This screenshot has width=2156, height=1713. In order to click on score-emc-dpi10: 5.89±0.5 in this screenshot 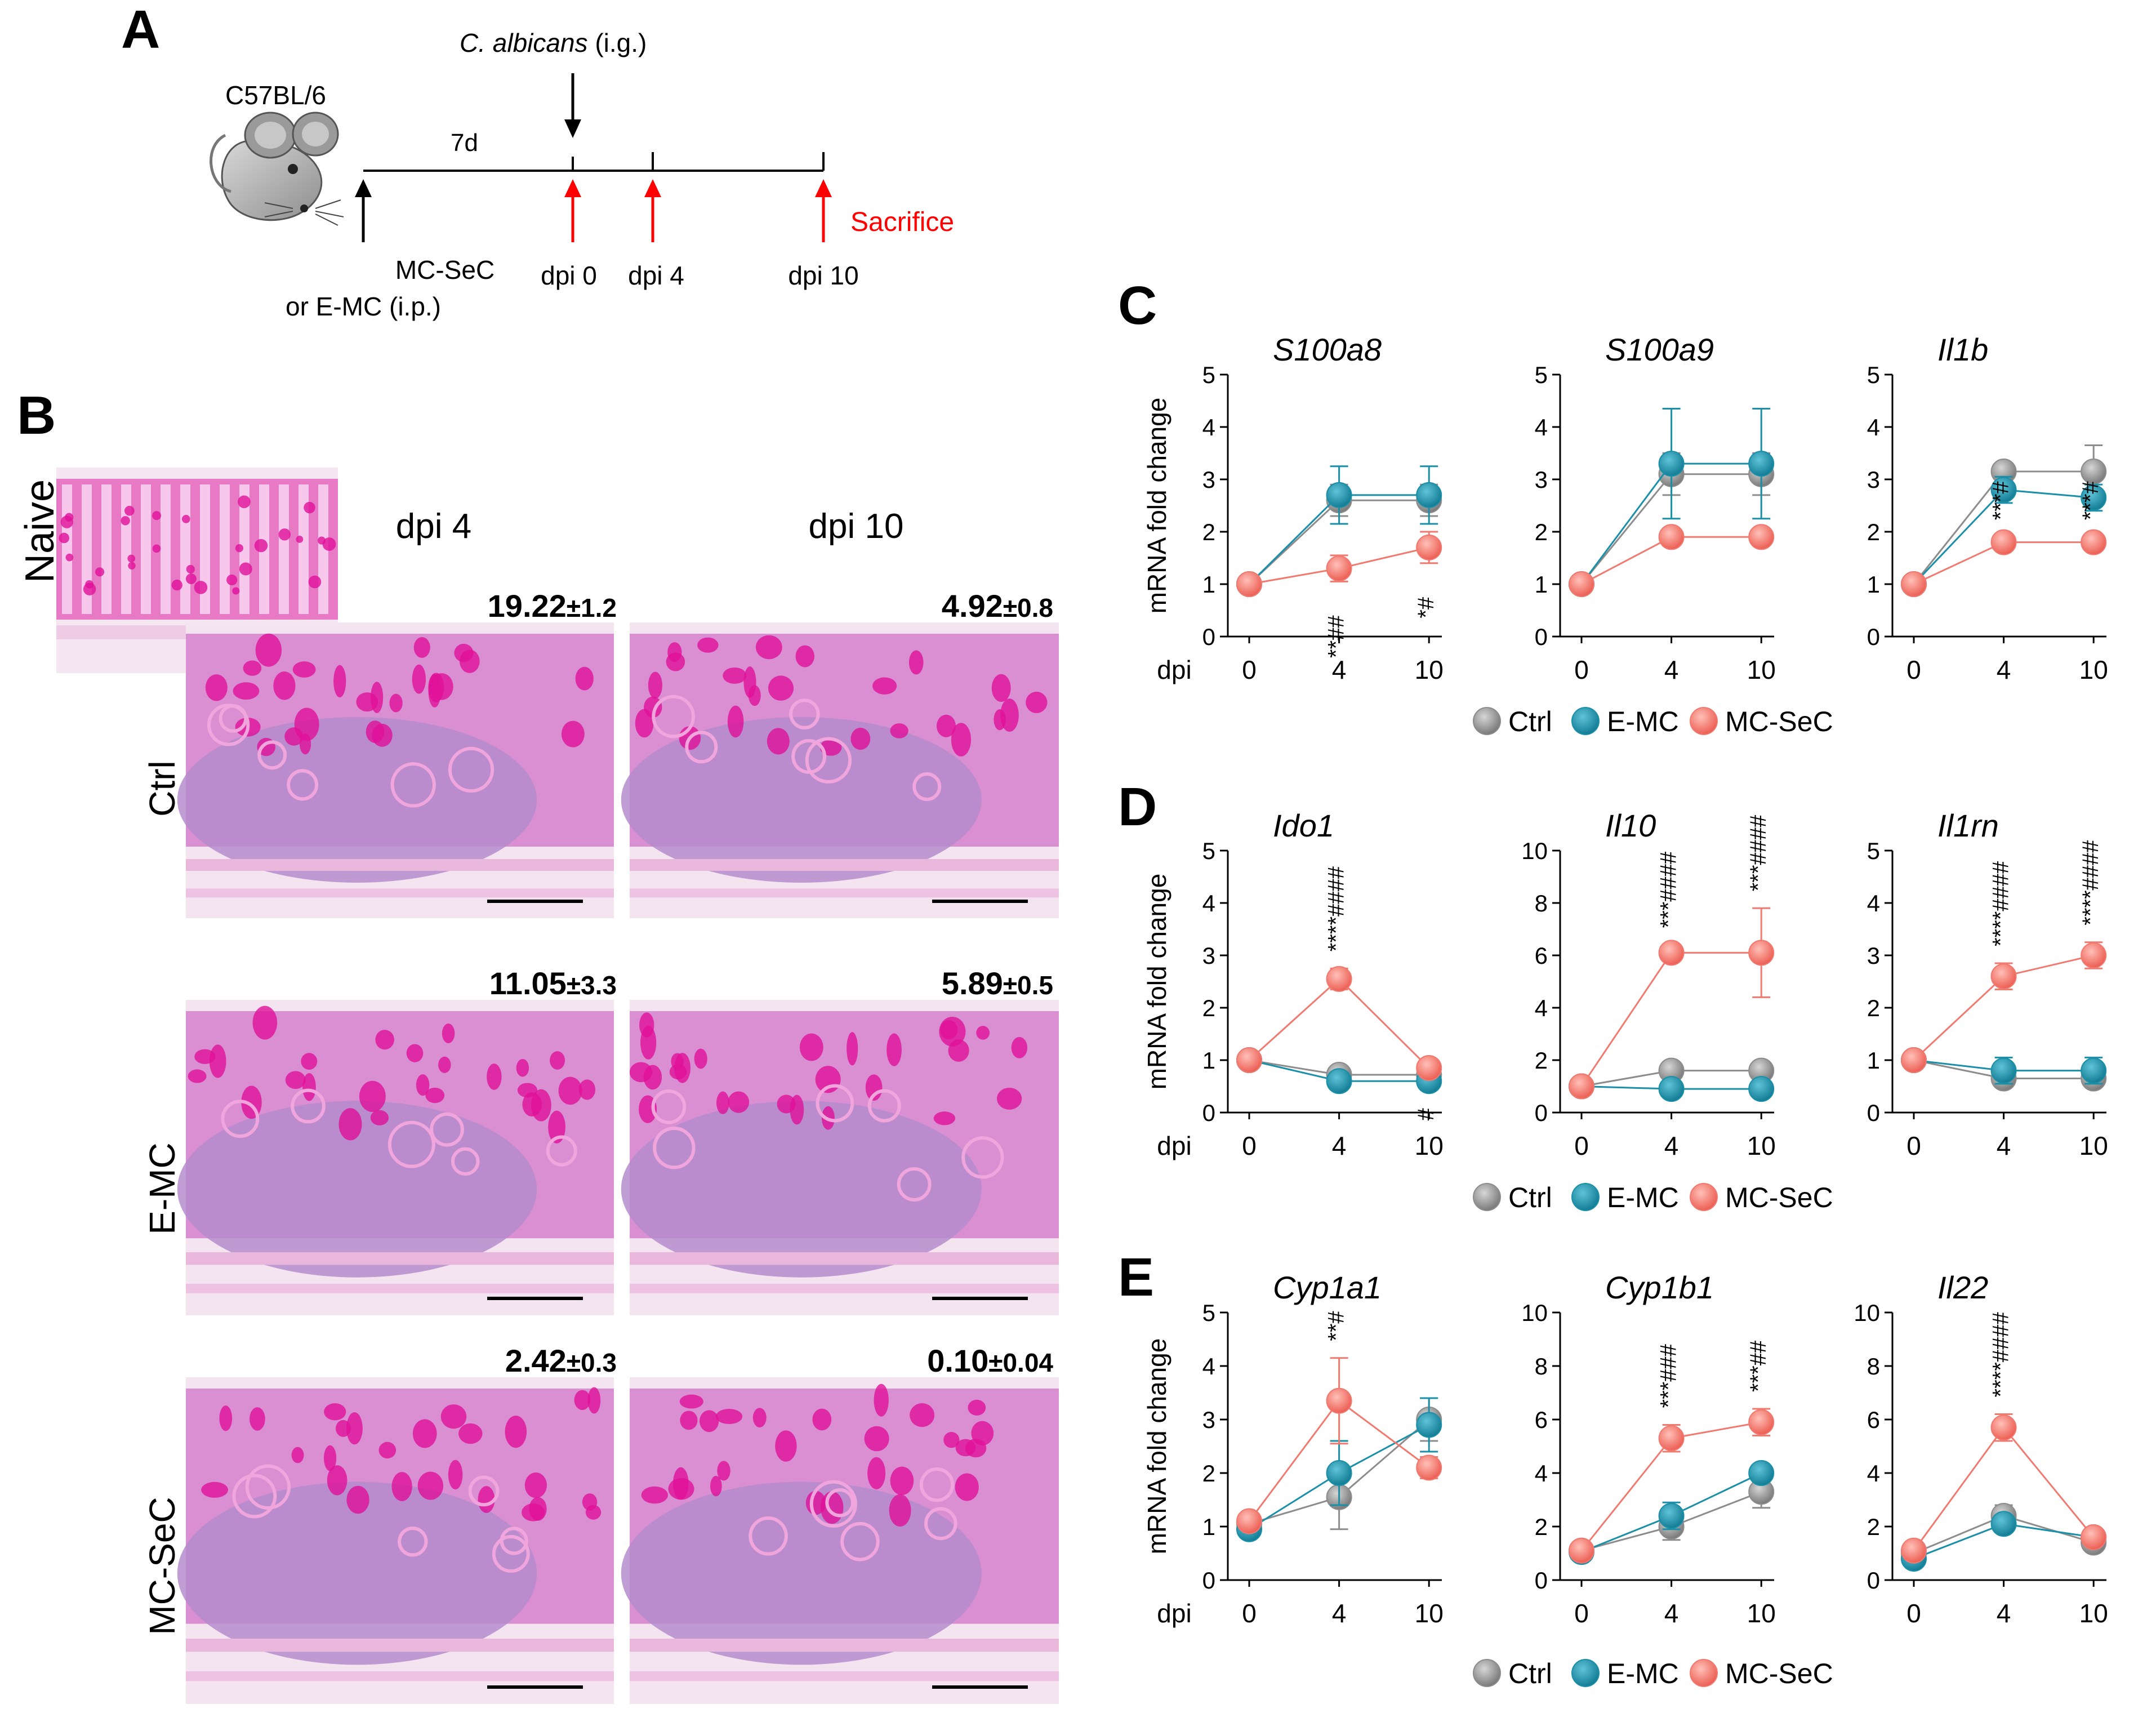, I will do `click(997, 983)`.